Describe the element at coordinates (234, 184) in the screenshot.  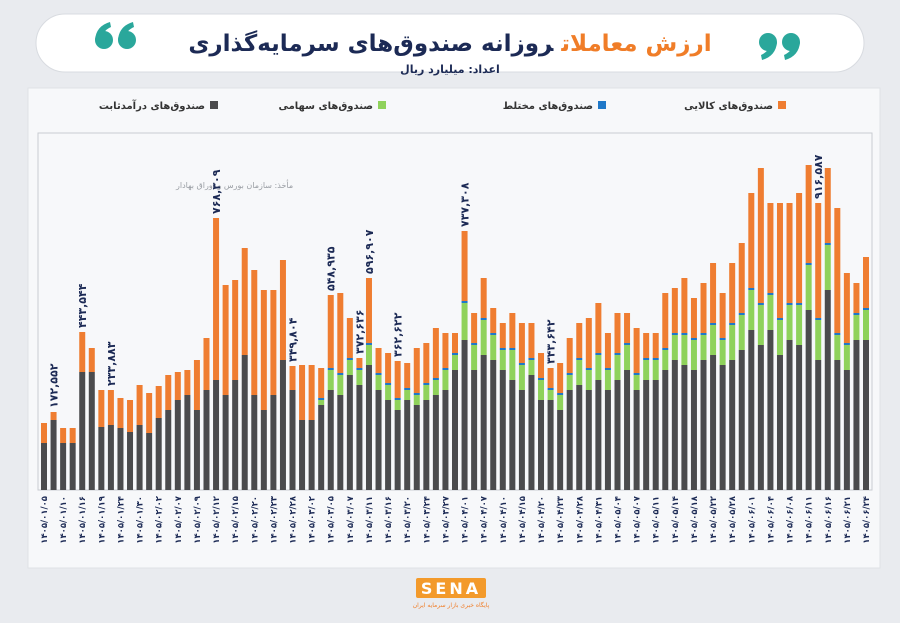
I see `source-note: مأخذ: سازمان بورس و اوراق بهادار` at that location.